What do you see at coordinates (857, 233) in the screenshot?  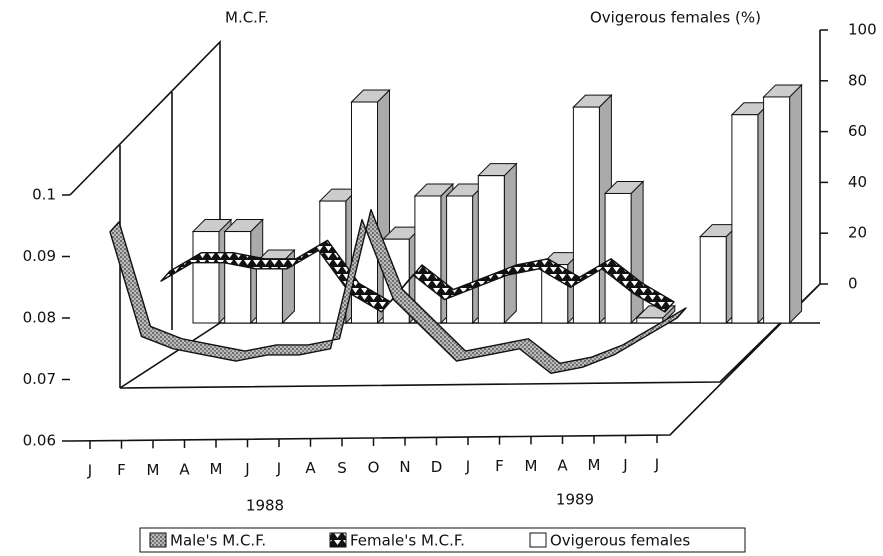 I see `y2-tick-label: 20` at bounding box center [857, 233].